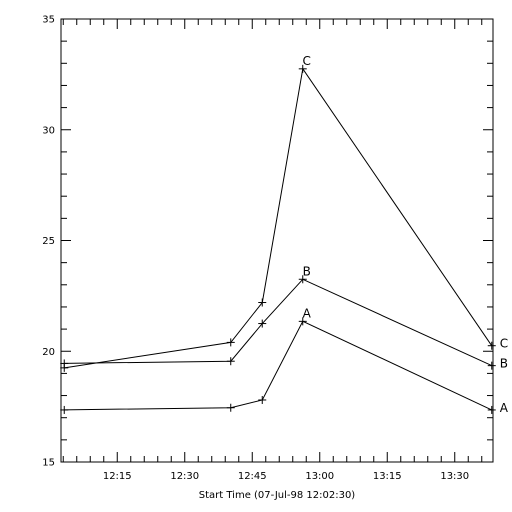  What do you see at coordinates (48, 20) in the screenshot?
I see `y-tick-label: 35` at bounding box center [48, 20].